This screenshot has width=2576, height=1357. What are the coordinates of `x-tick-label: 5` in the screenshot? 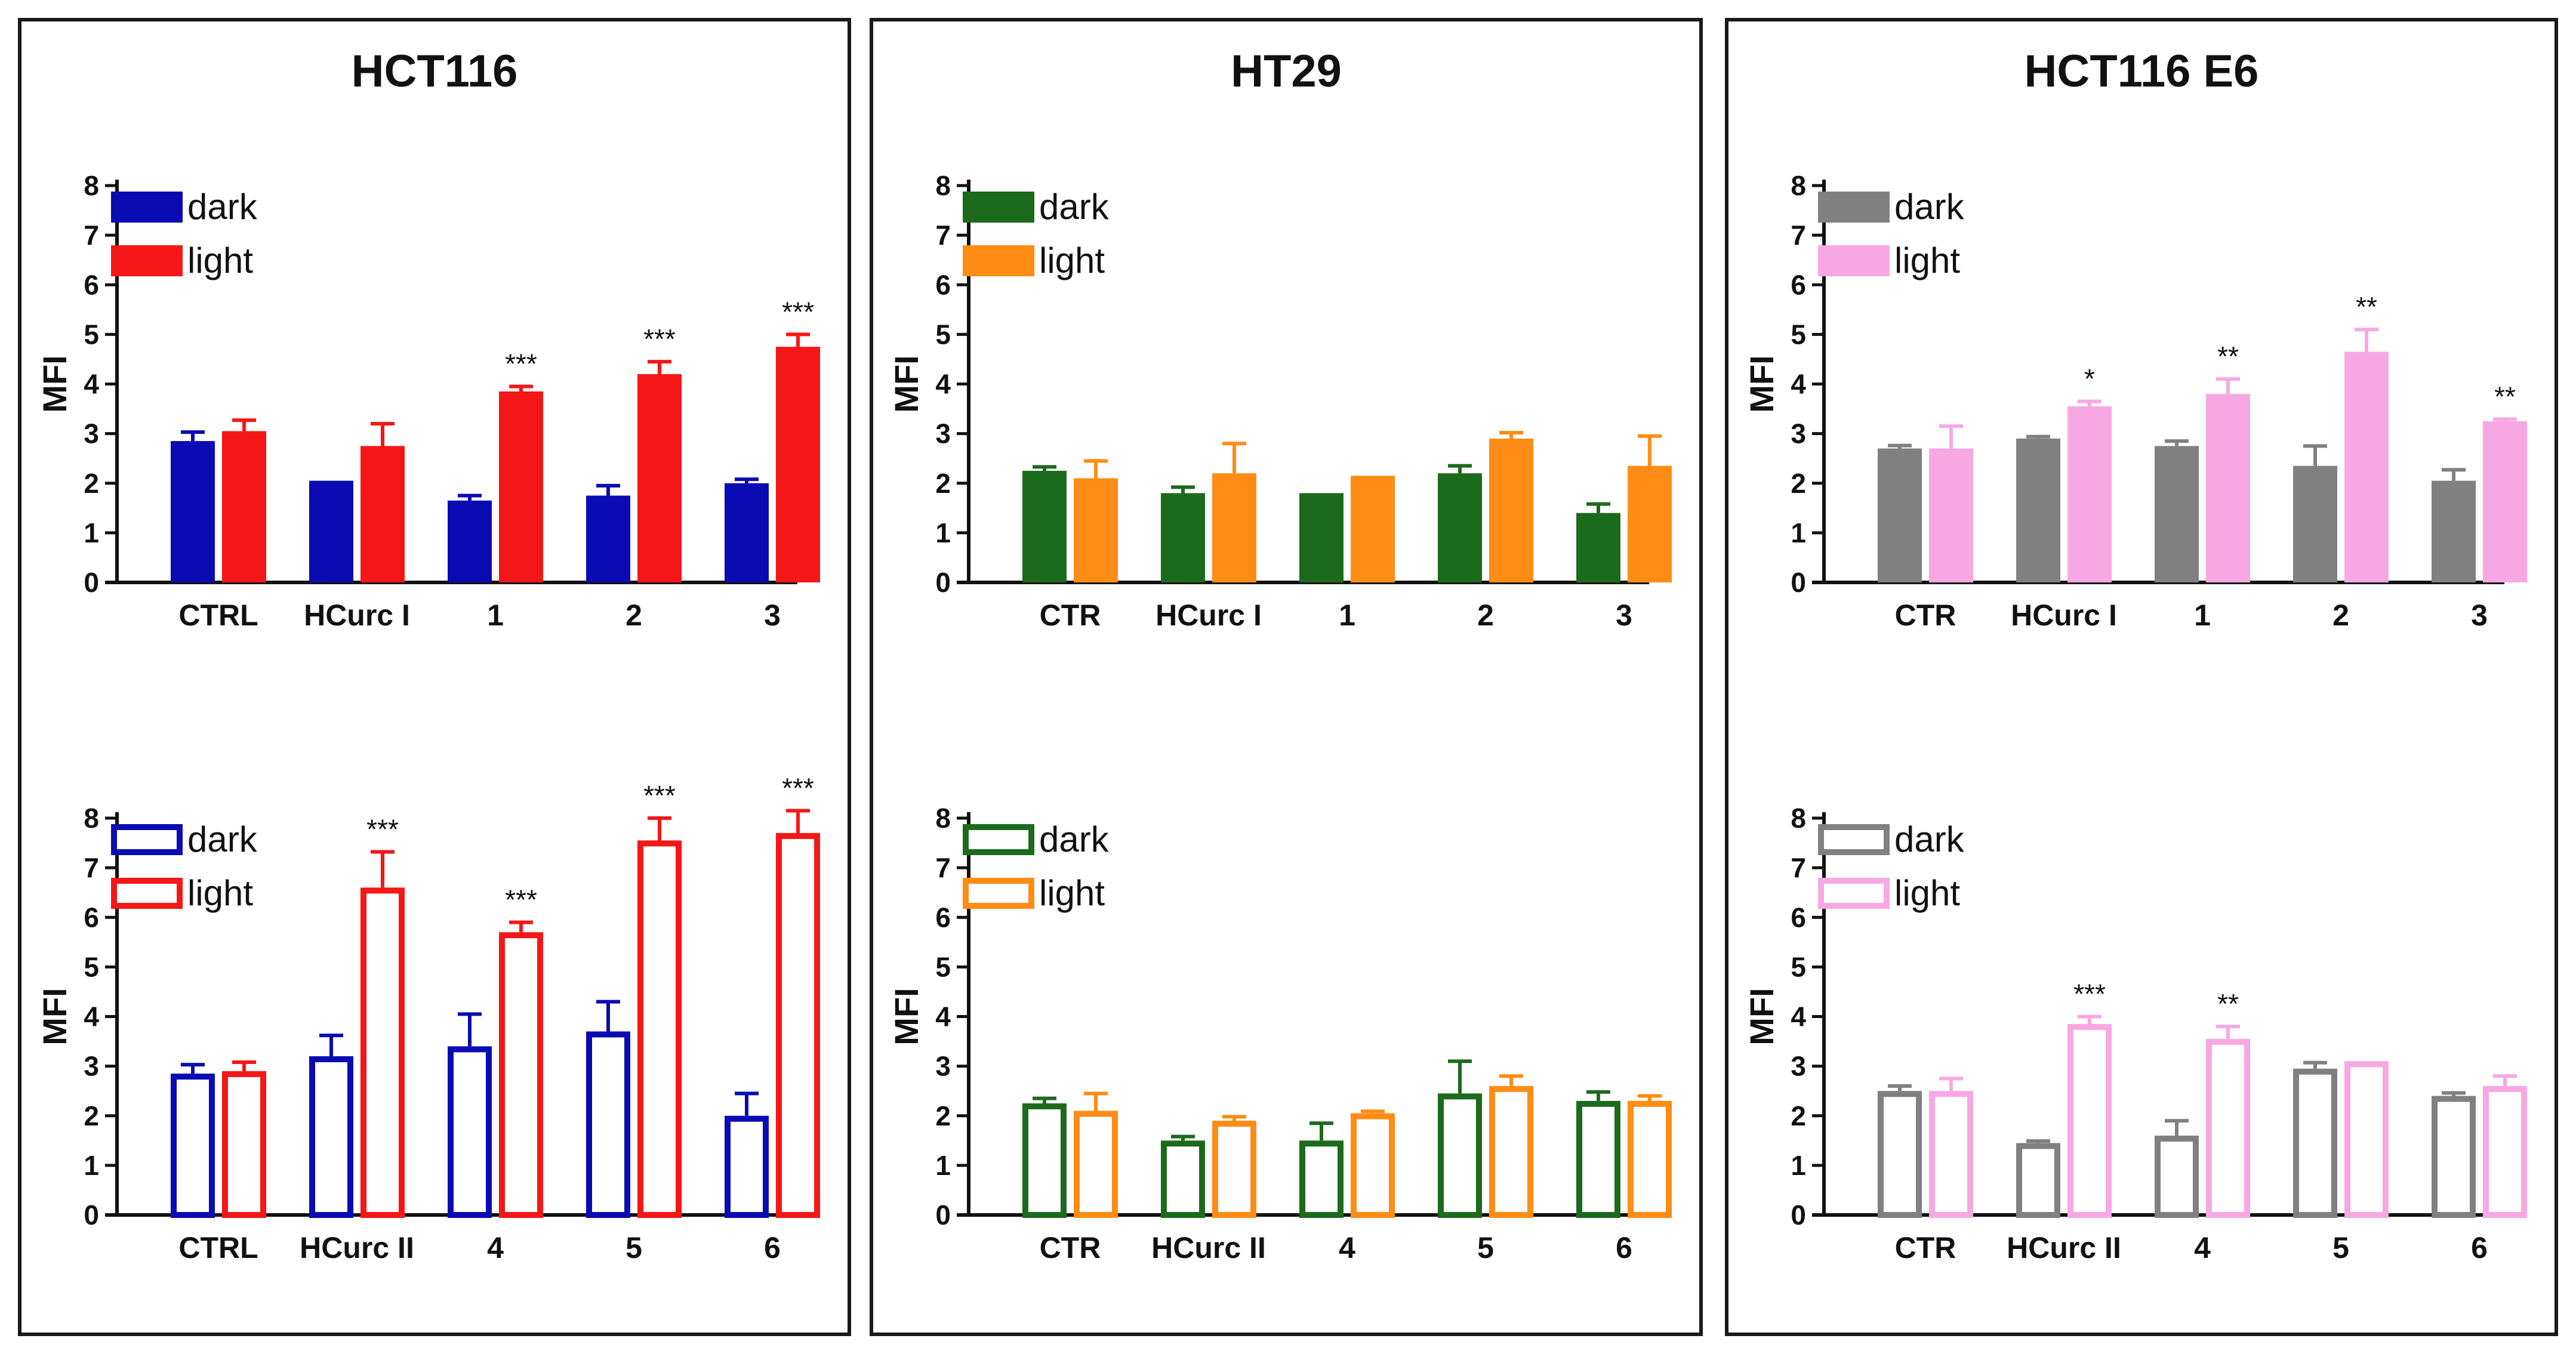 It's located at (1485, 1248).